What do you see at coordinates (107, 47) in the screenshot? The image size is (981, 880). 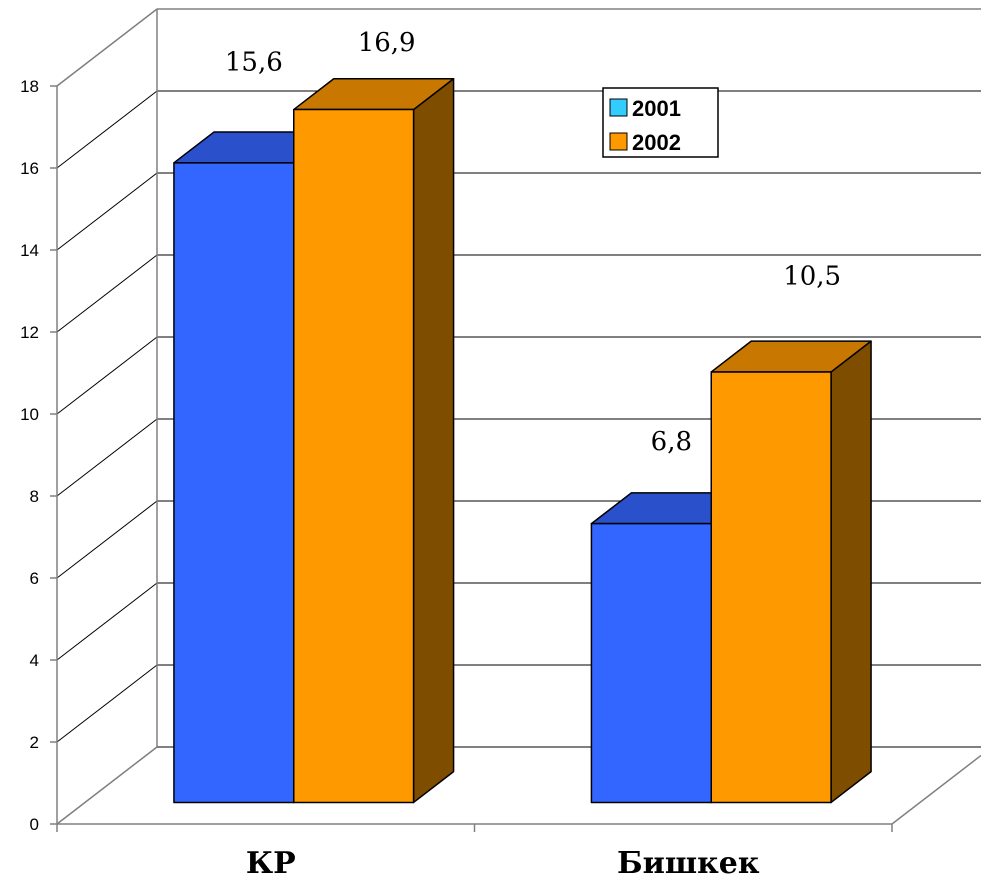 I see `side-wall-top-edge` at bounding box center [107, 47].